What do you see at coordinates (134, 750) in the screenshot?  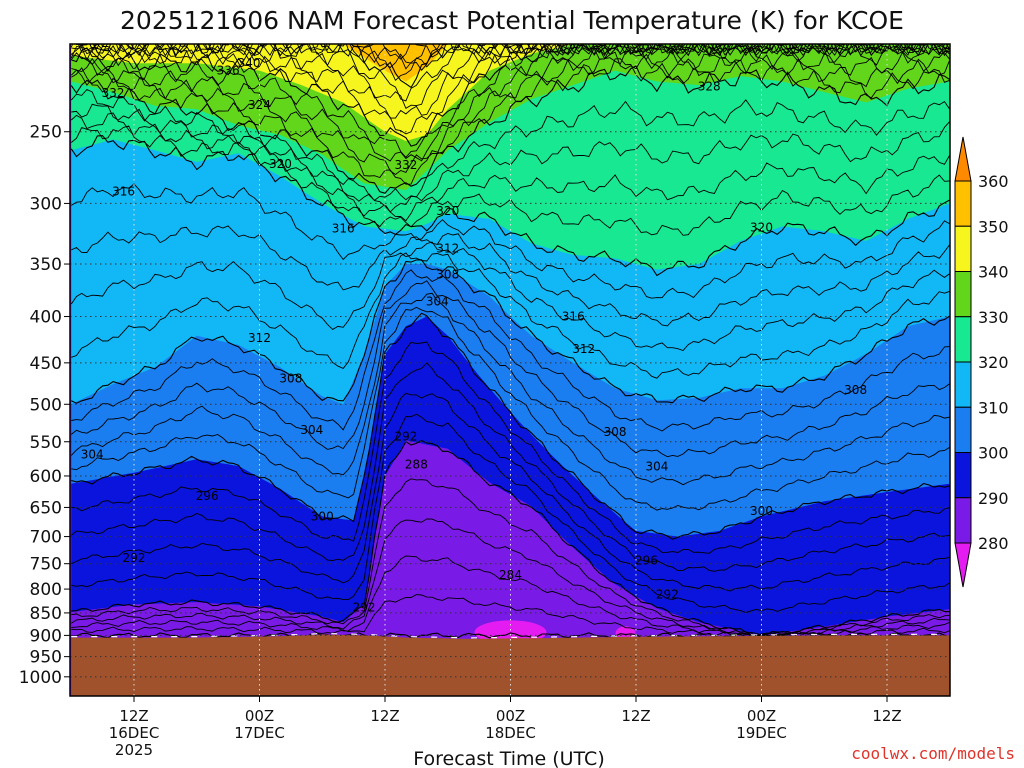 I see `x-tick-label: 2025` at bounding box center [134, 750].